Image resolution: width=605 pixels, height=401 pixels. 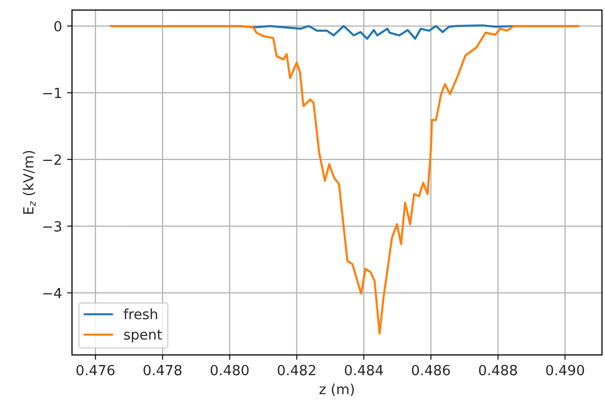 What do you see at coordinates (58, 26) in the screenshot?
I see `y-tick-label: 0` at bounding box center [58, 26].